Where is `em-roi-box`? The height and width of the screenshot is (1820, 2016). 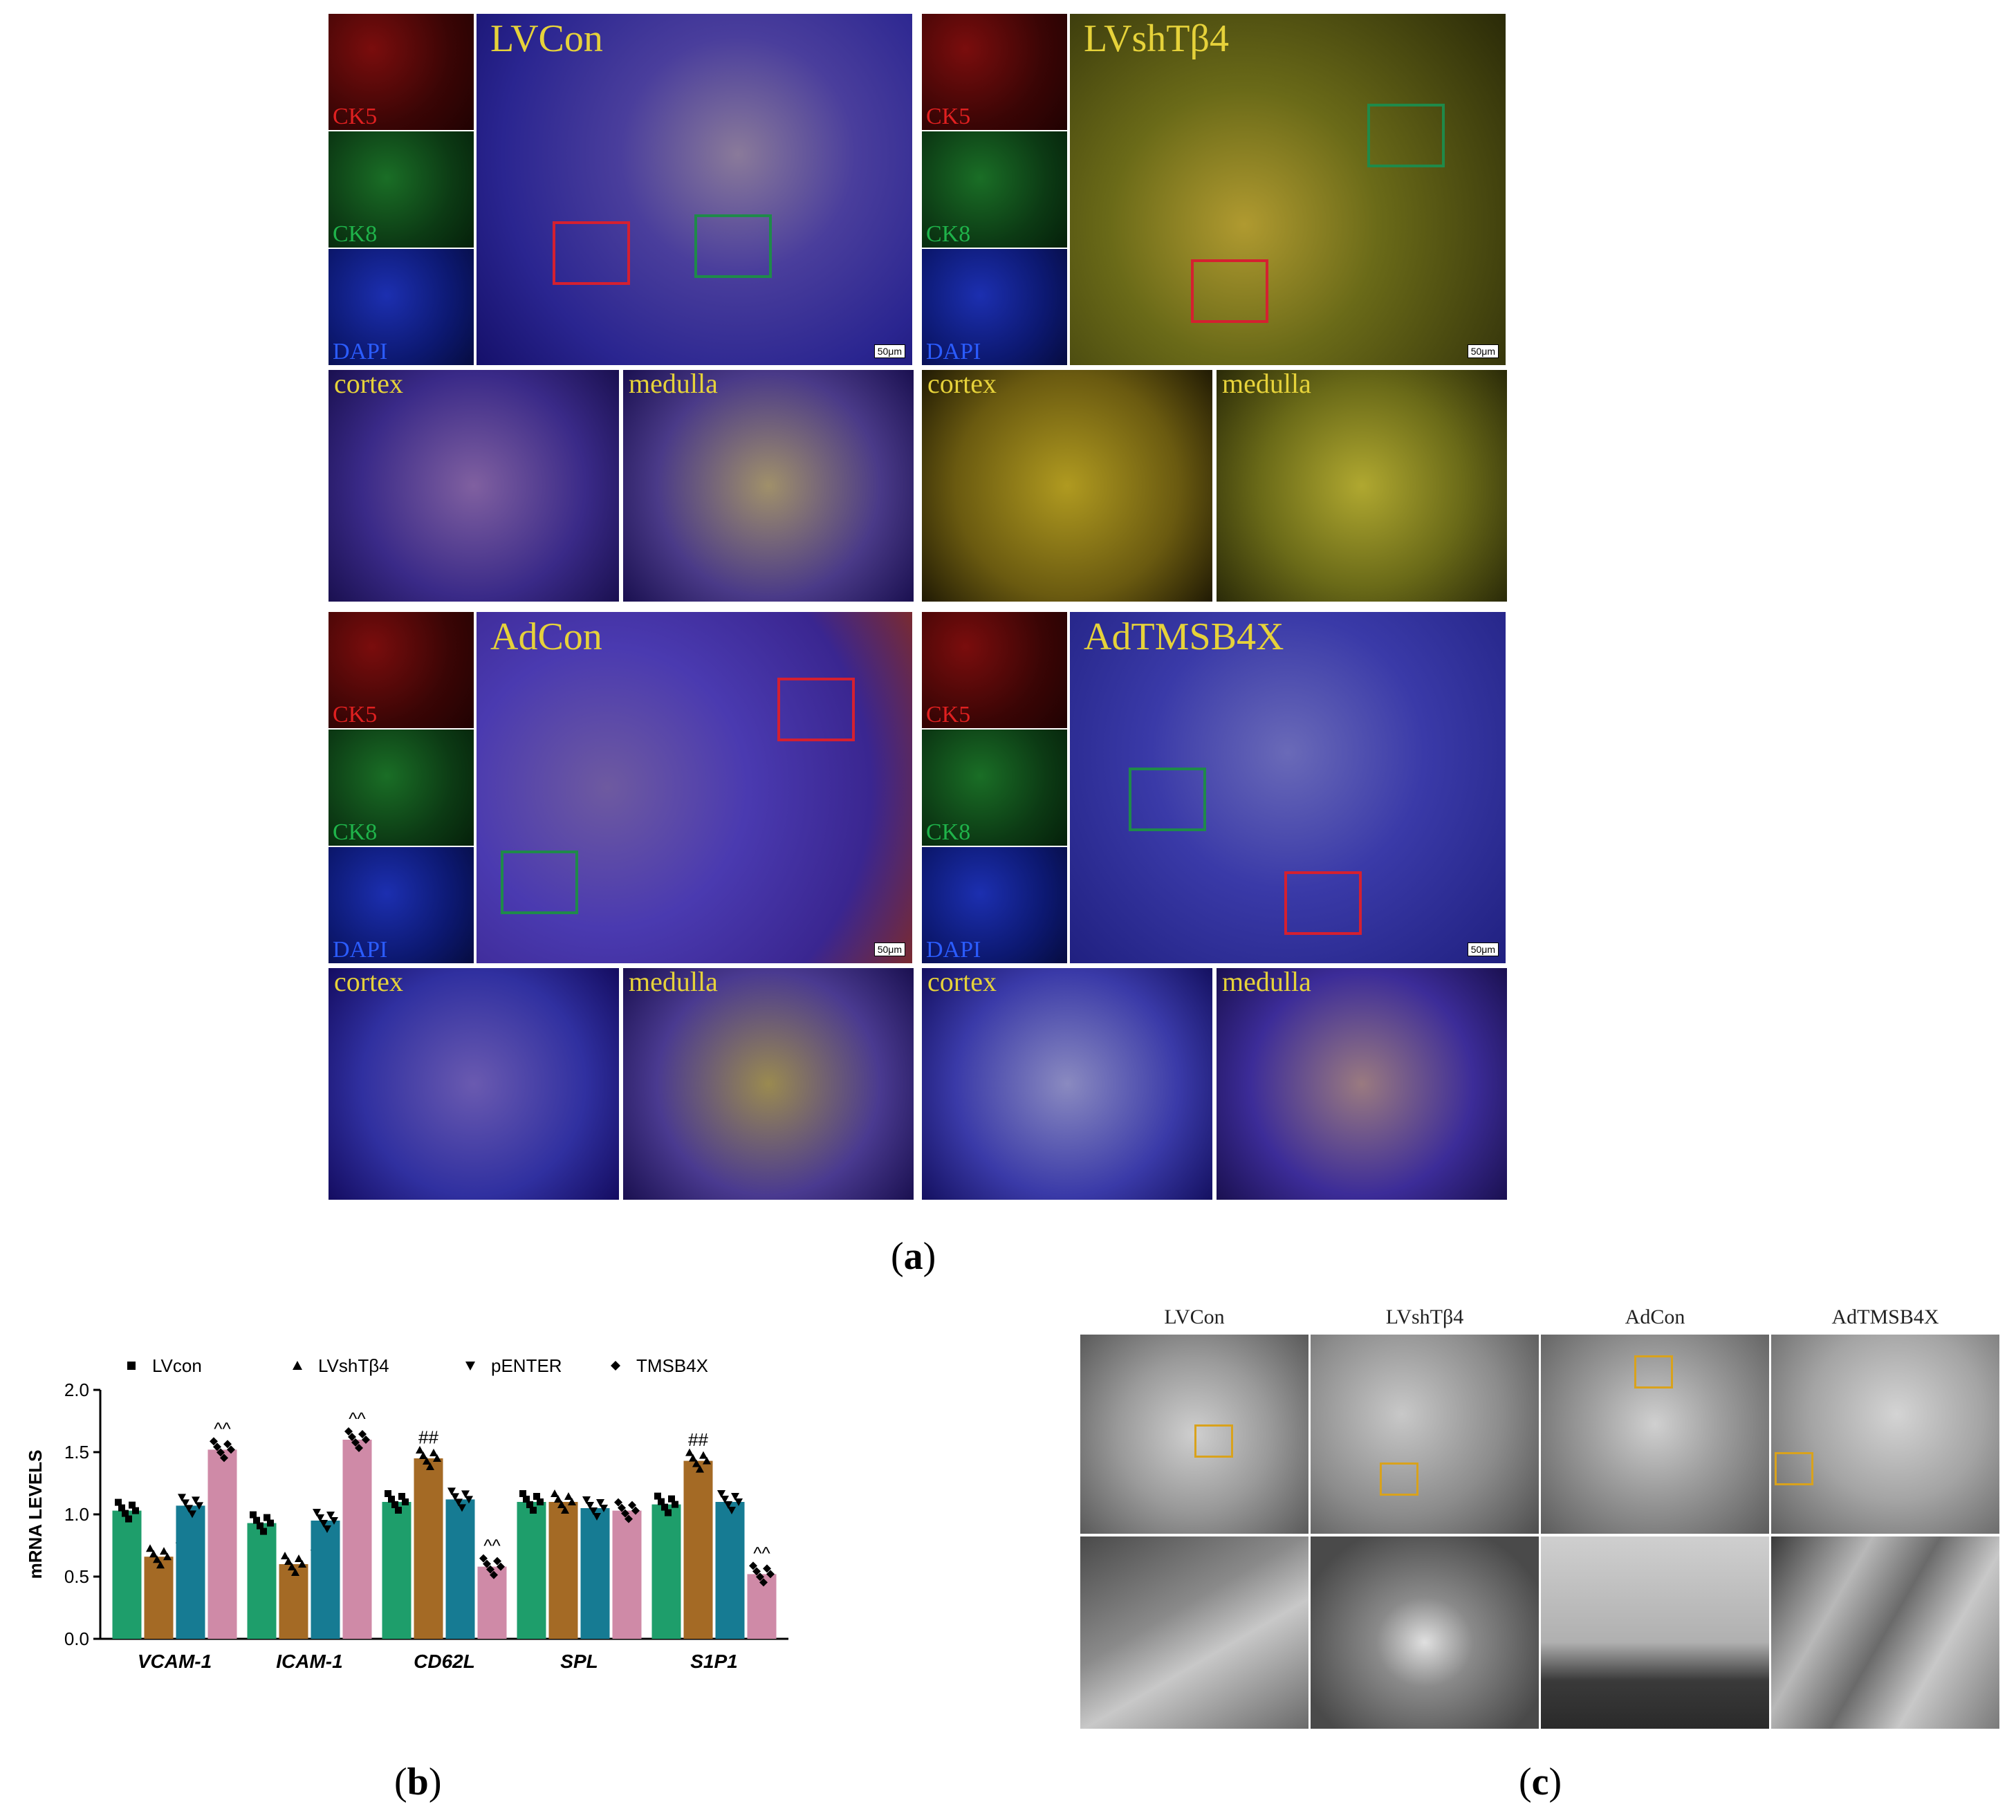 em-roi-box is located at coordinates (1399, 1480).